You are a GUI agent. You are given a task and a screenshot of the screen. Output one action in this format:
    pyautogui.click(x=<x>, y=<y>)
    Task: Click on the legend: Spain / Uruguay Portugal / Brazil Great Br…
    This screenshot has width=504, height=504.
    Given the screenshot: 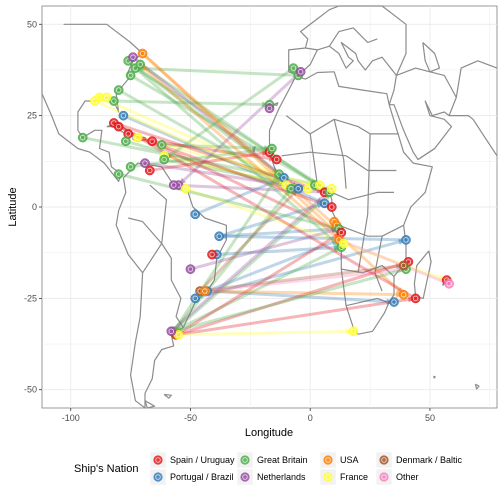 What is the action you would take?
    pyautogui.click(x=306, y=468)
    